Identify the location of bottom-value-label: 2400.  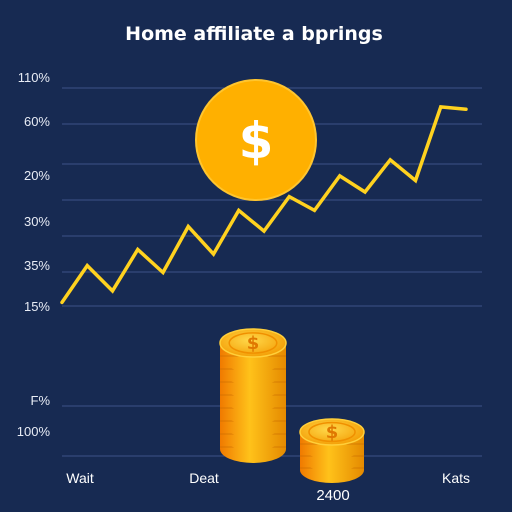
(332, 495).